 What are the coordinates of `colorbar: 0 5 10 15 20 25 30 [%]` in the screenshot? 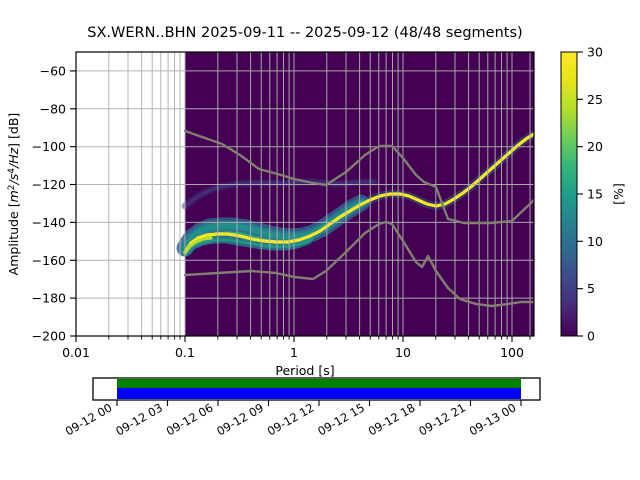 It's located at (593, 194).